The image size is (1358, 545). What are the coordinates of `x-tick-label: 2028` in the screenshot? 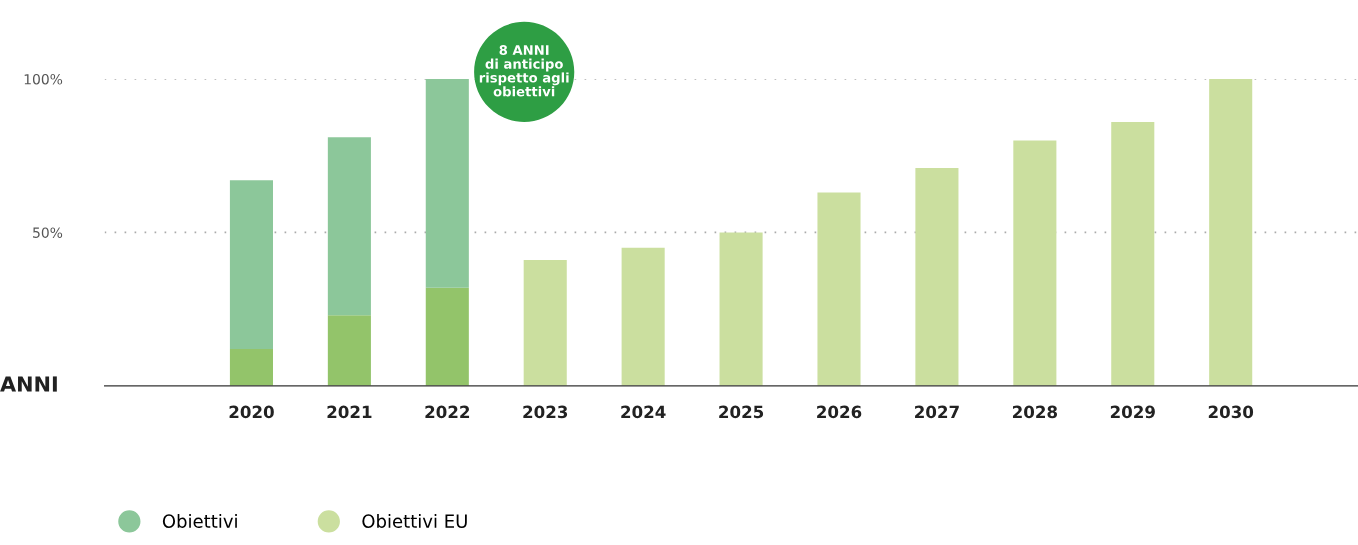 It's located at (1035, 412).